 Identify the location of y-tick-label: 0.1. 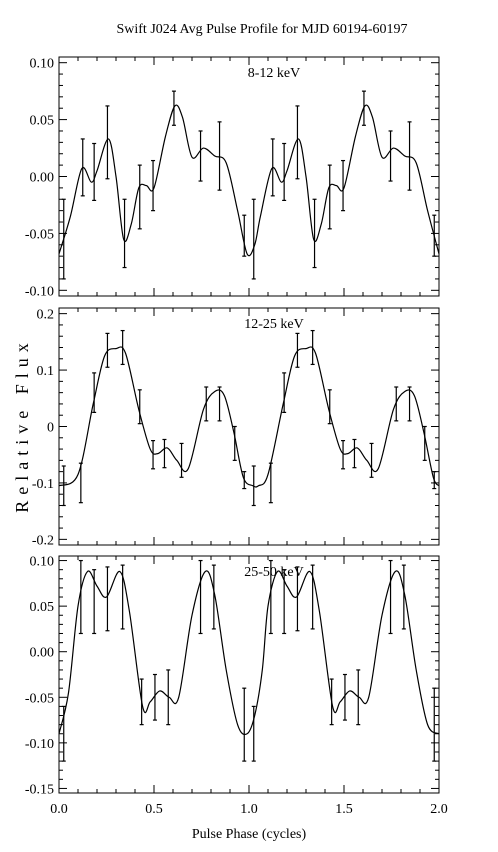
(46, 371).